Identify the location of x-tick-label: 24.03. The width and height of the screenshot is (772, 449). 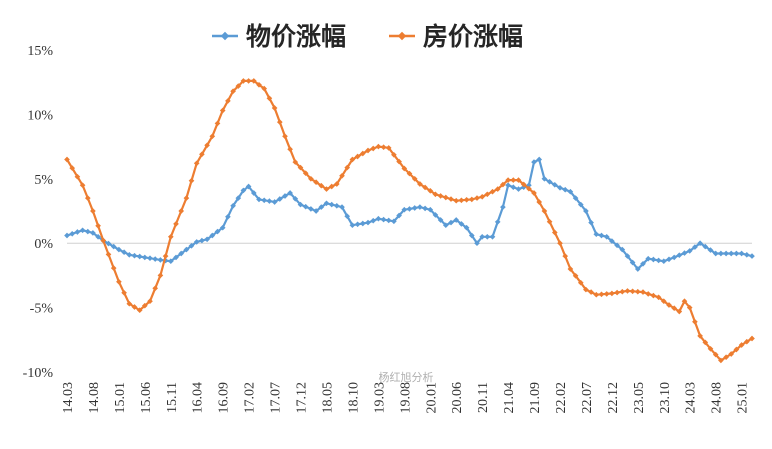
(691, 398).